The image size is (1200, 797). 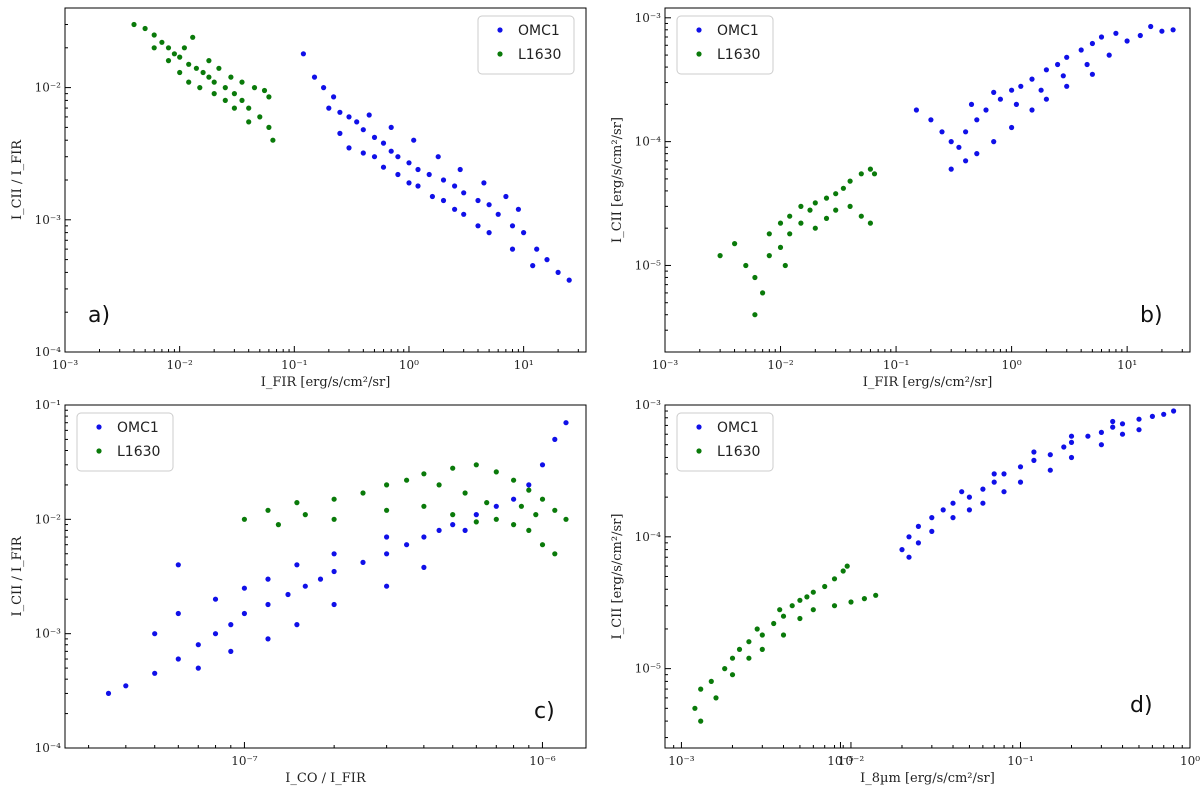 What do you see at coordinates (17, 575) in the screenshot?
I see `y-axis-label: I_CII / I_FIR` at bounding box center [17, 575].